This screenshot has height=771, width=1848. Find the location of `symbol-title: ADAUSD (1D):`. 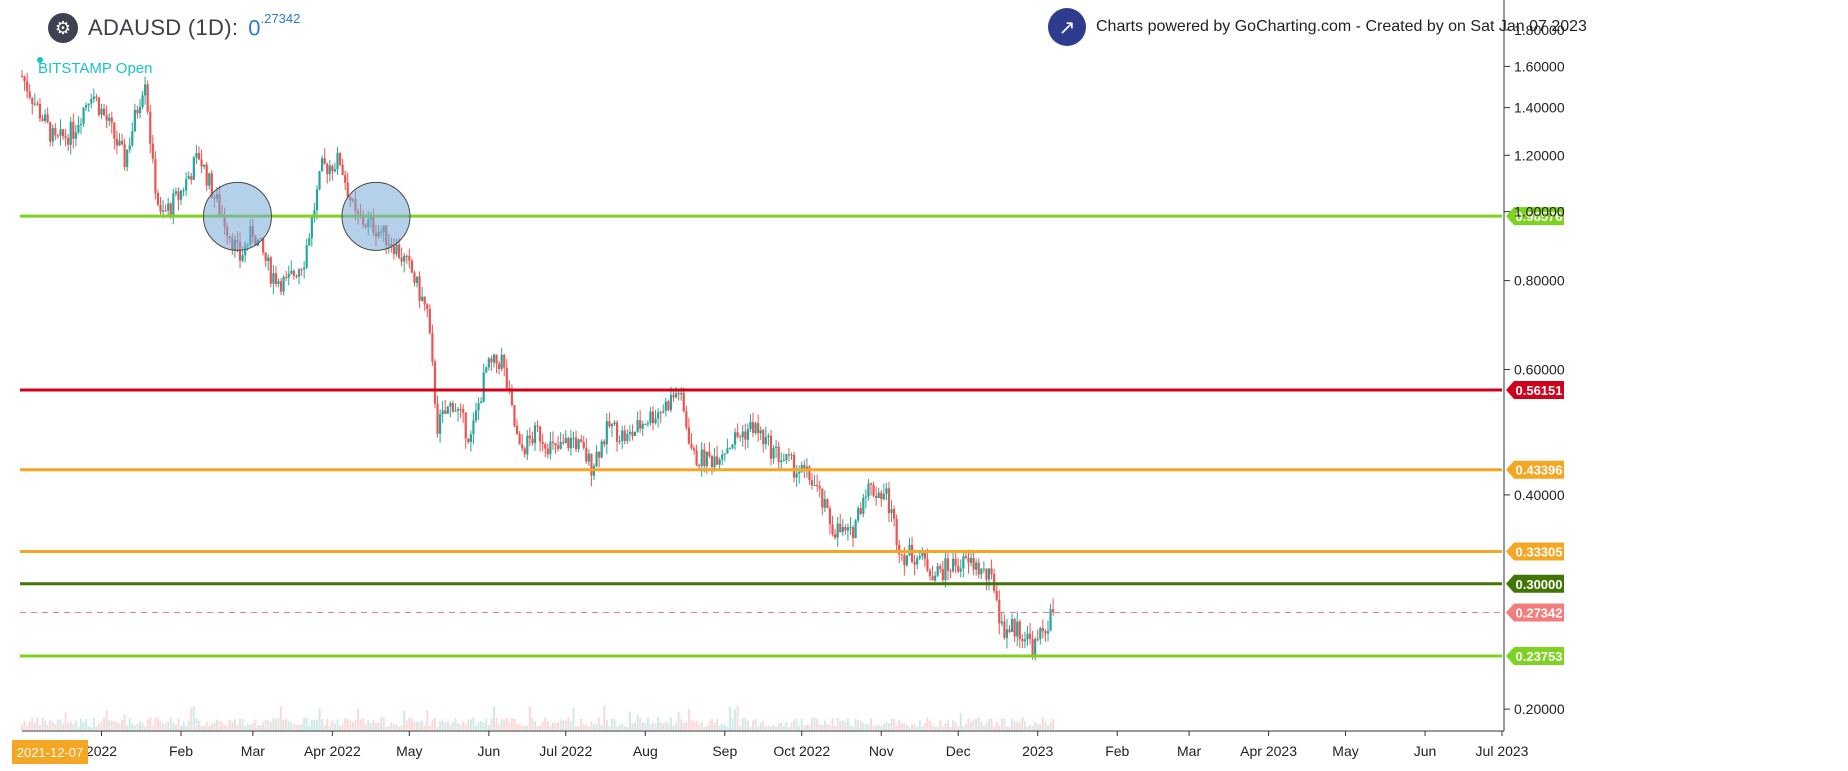

symbol-title: ADAUSD (1D): is located at coordinates (163, 27).